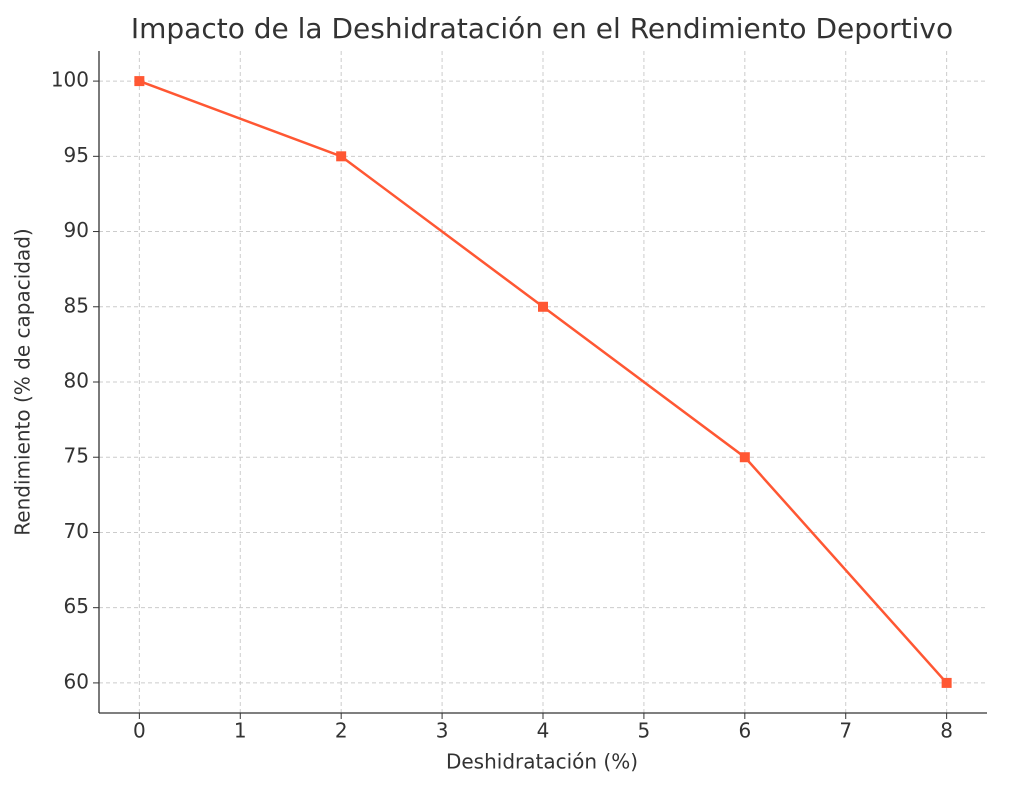 The width and height of the screenshot is (1024, 790). What do you see at coordinates (70, 80) in the screenshot?
I see `y-tick-label: 100` at bounding box center [70, 80].